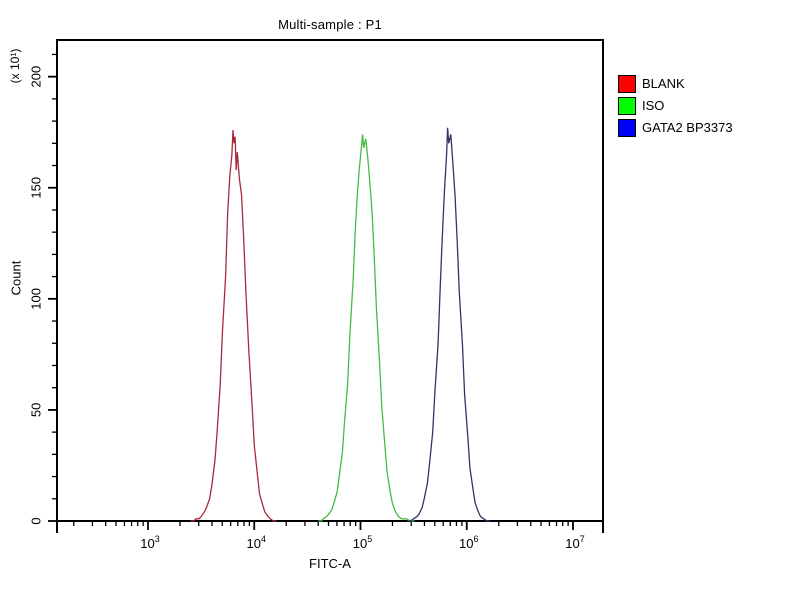 The image size is (800, 600). What do you see at coordinates (627, 105) in the screenshot?
I see `legend-swatch-green` at bounding box center [627, 105].